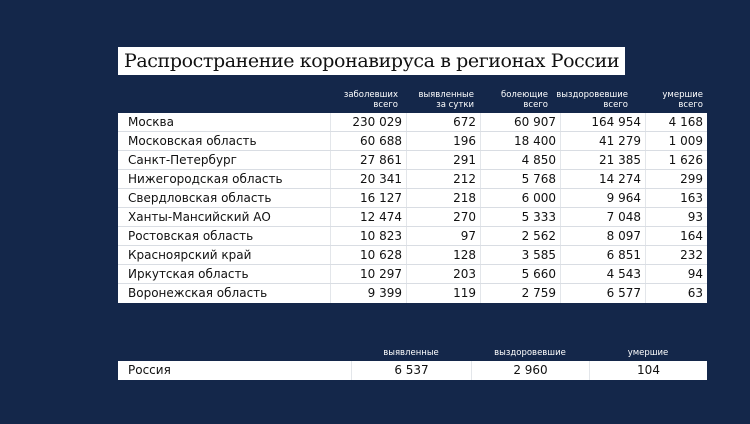  Describe the element at coordinates (520, 293) in the screenshot. I see `active-cases-cell: 2 759` at that location.